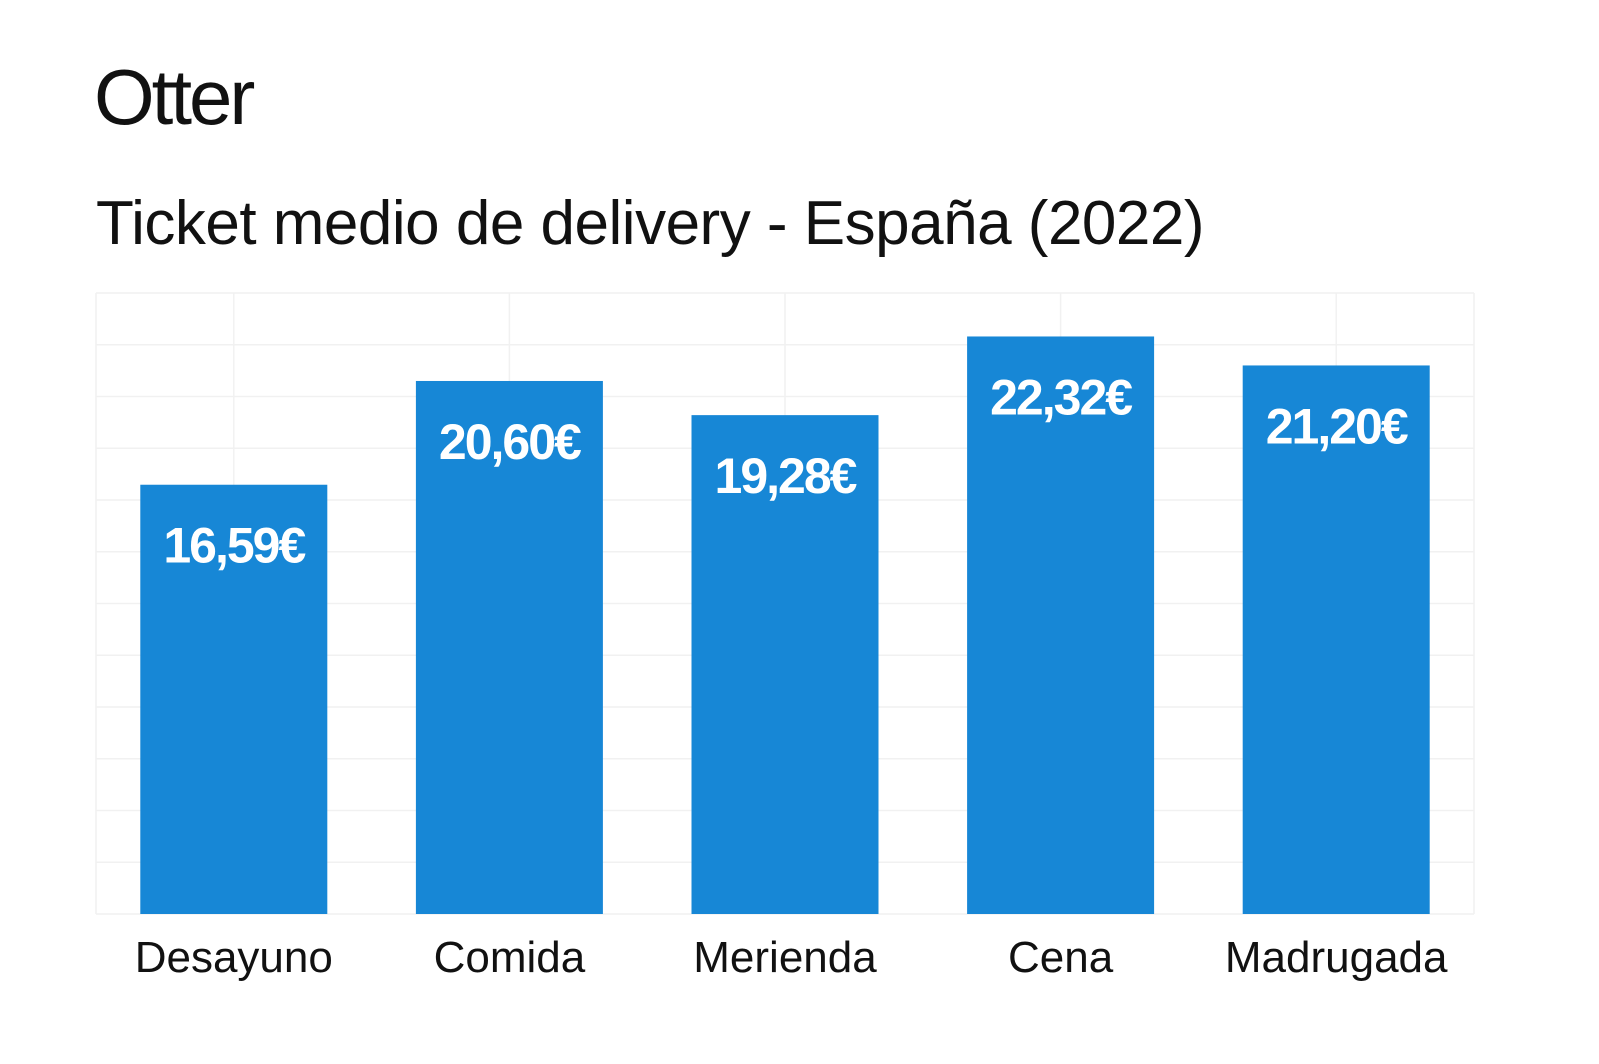  What do you see at coordinates (1337, 426) in the screenshot?
I see `data-label: 21,20€` at bounding box center [1337, 426].